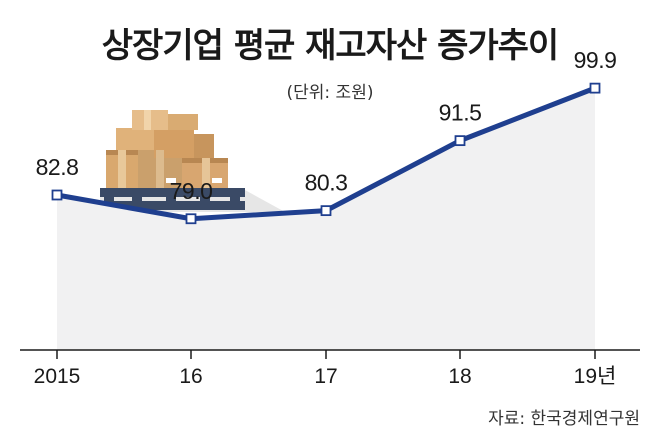 The height and width of the screenshot is (440, 660). I want to click on data-label: 91.5, so click(460, 113).